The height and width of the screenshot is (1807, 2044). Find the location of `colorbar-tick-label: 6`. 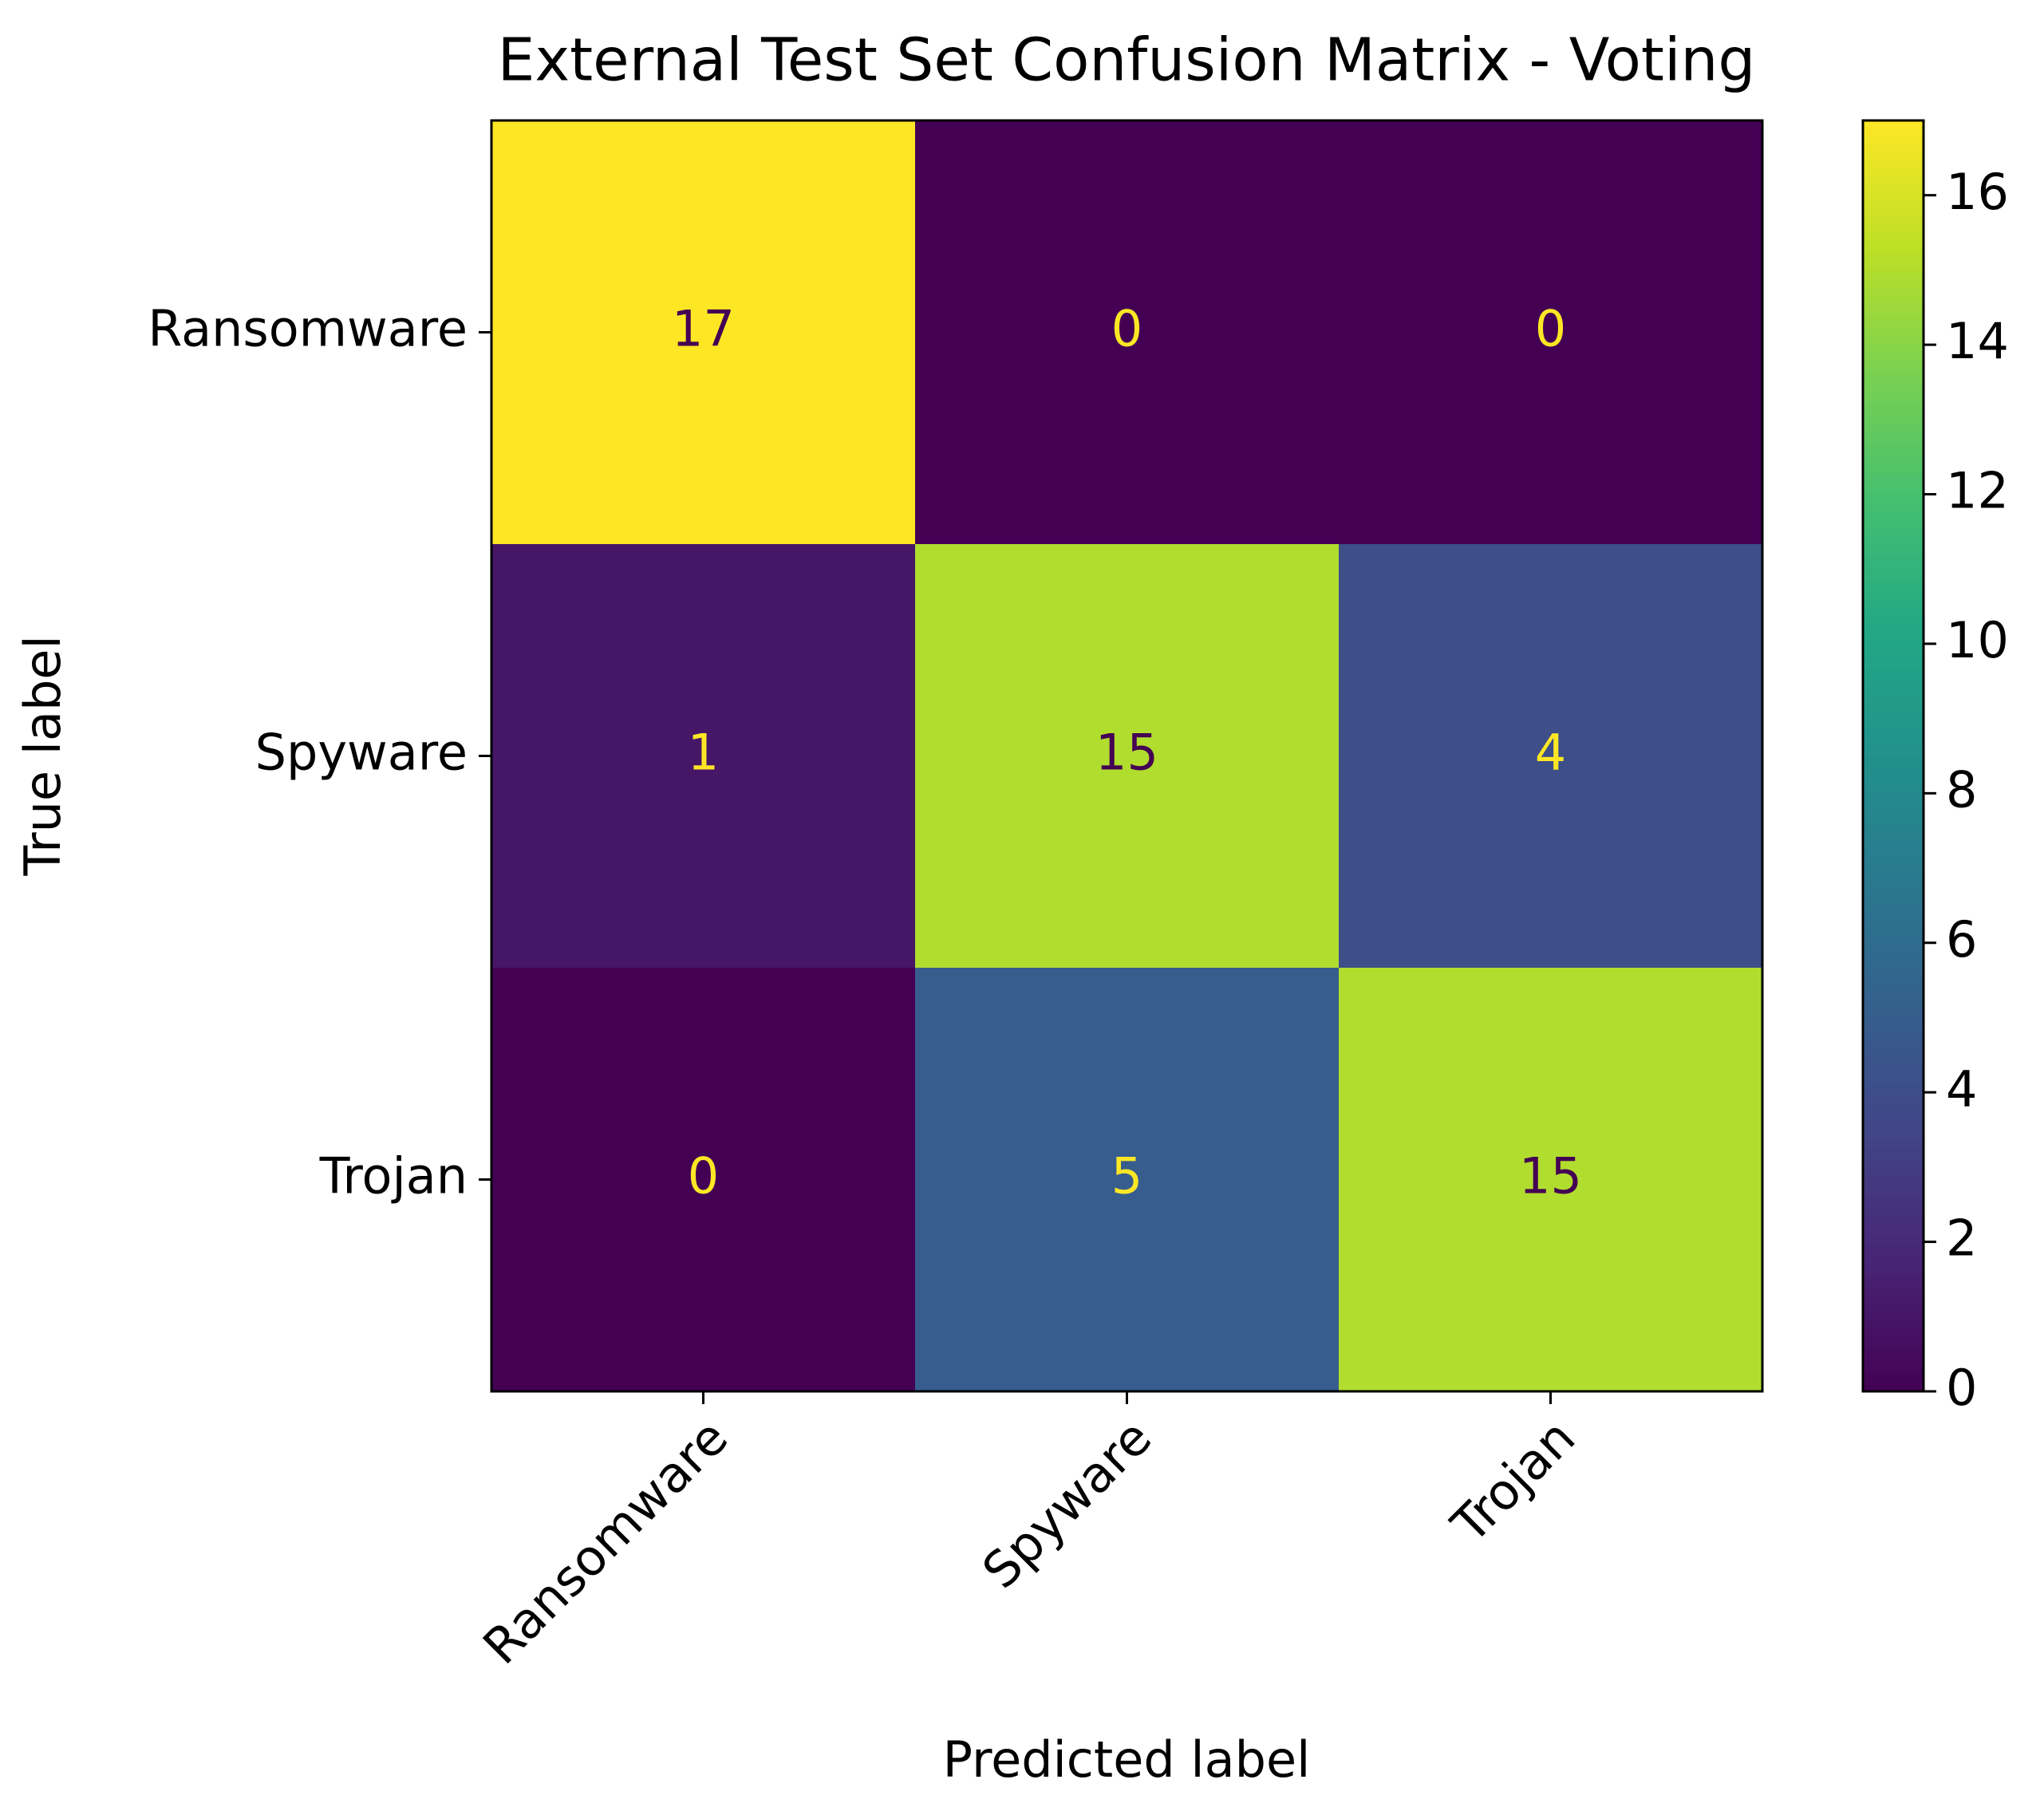

colorbar-tick-label: 6 is located at coordinates (1961, 939).